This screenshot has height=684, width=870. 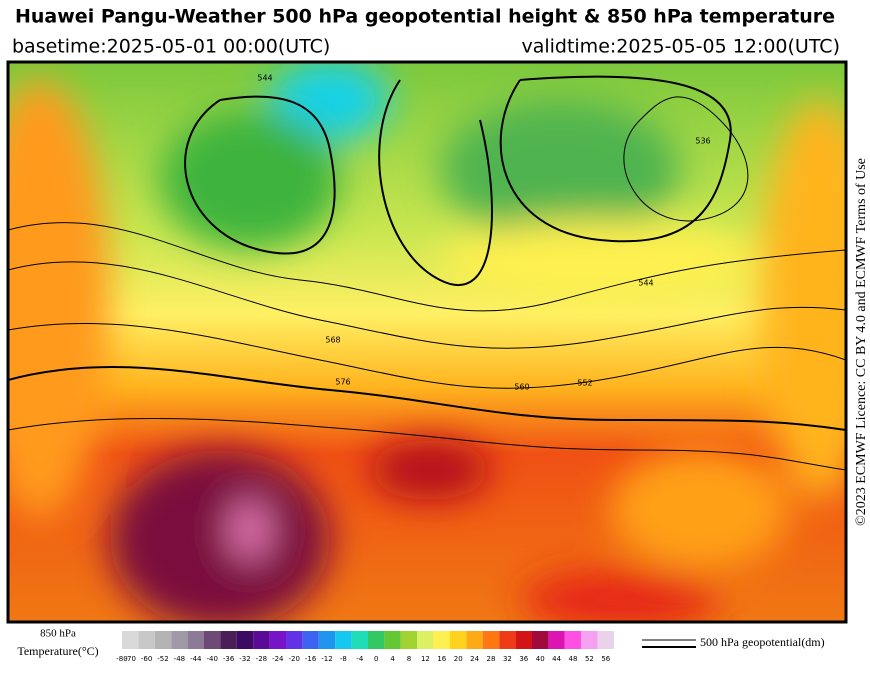 I want to click on colorbar-label: -70, so click(x=129, y=659).